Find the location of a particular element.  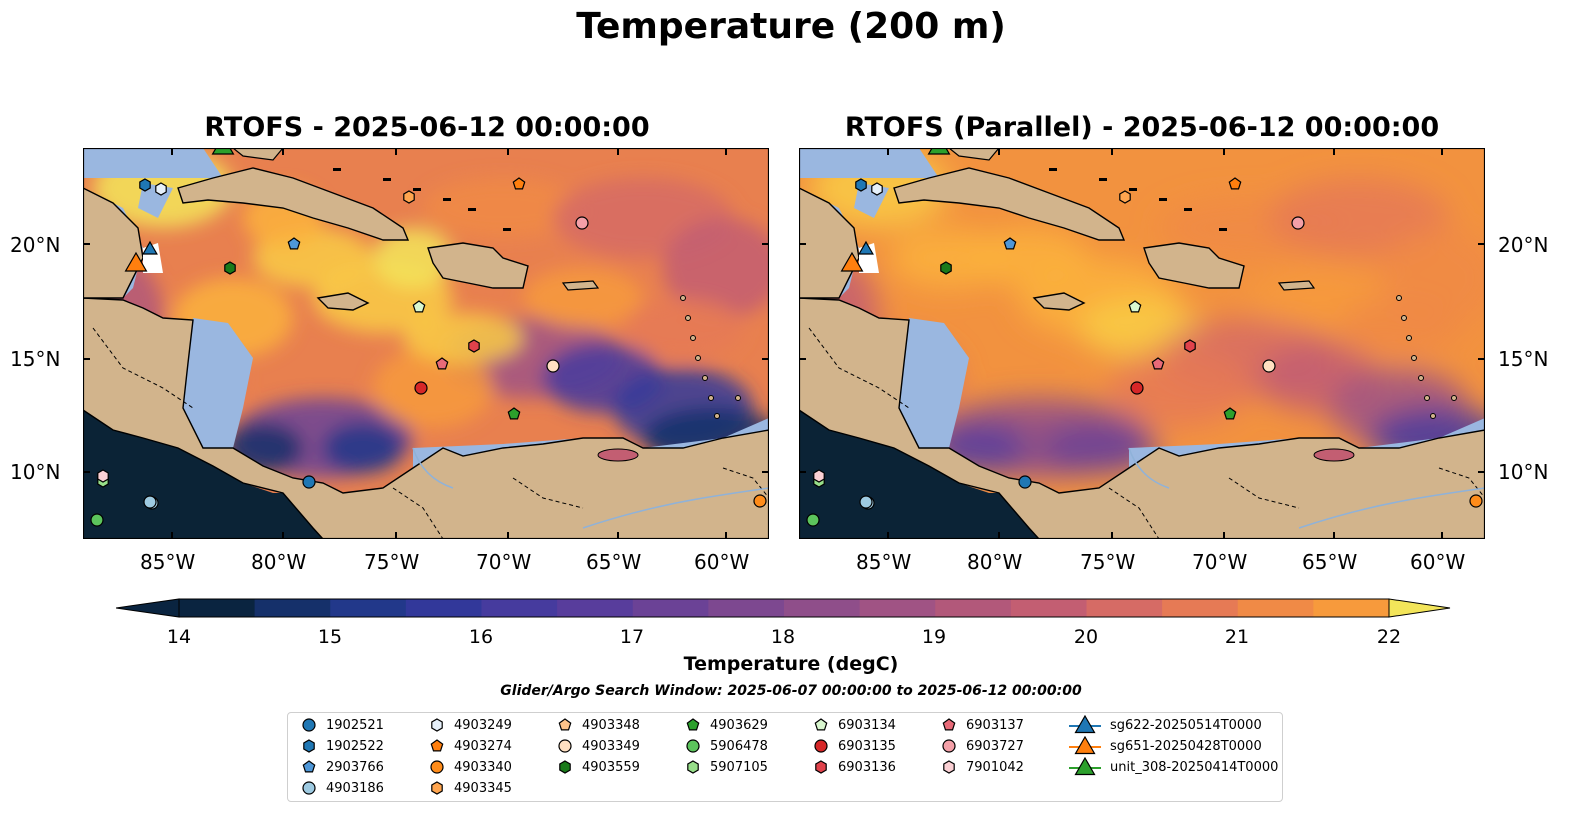

legend-item: 1902522 is located at coordinates (342, 746).